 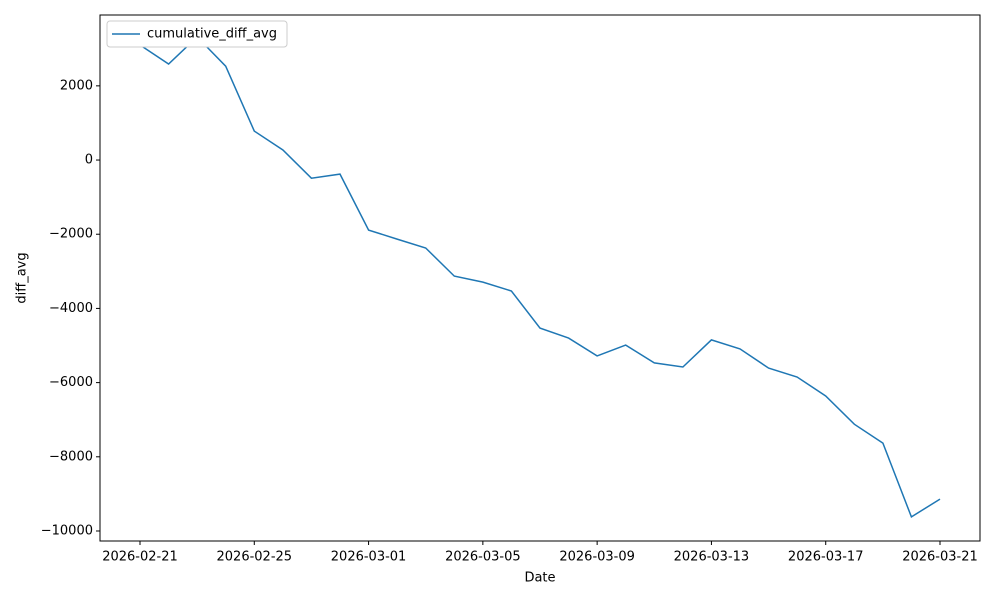 I want to click on x-tick-label: 2026-02-21, so click(x=140, y=557).